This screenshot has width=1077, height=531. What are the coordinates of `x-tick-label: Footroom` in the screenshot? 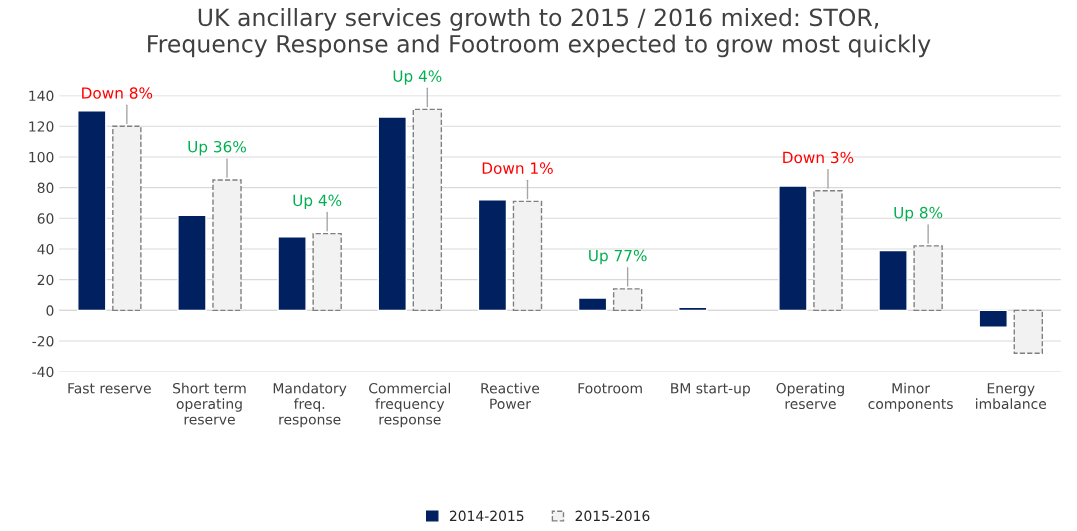 It's located at (610, 388).